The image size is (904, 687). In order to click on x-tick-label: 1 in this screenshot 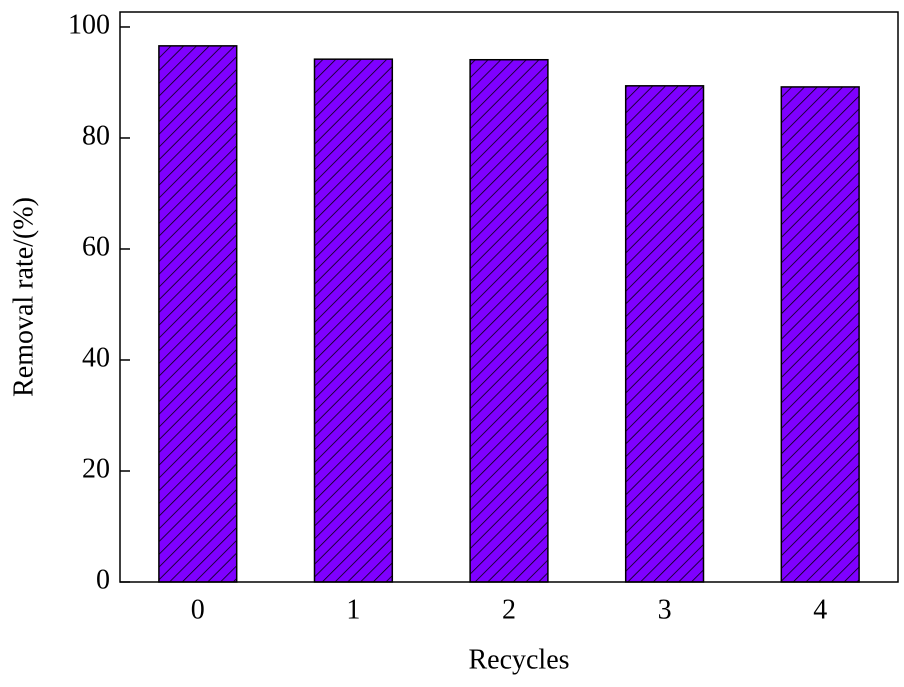, I will do `click(353, 609)`.